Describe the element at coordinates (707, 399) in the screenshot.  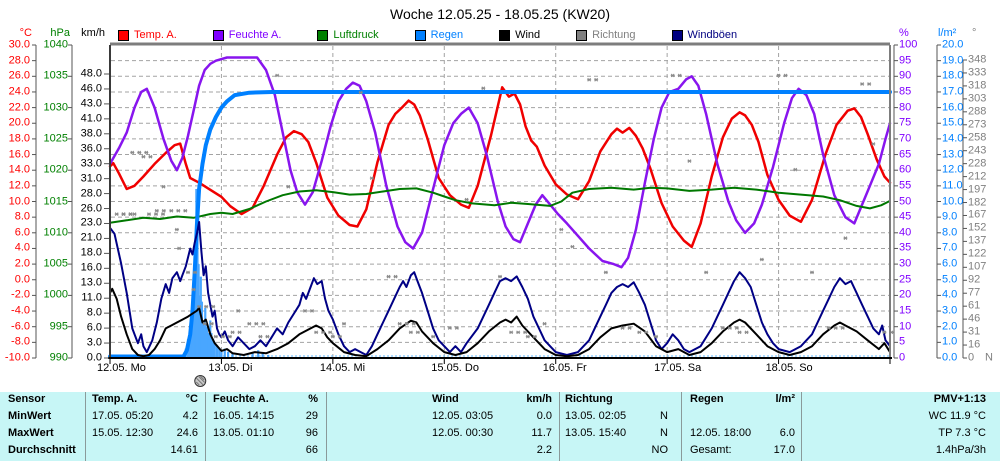
I see `table-rain-header: Regen` at that location.